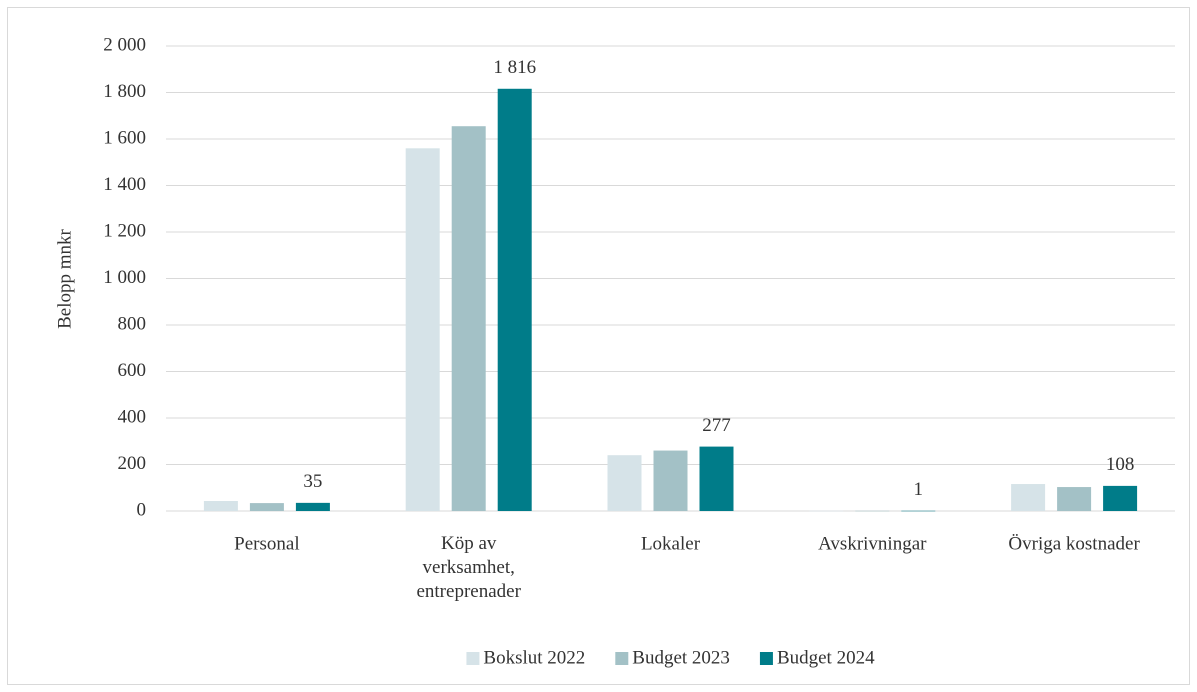 The image size is (1197, 692). I want to click on y-tick-label: 1 000, so click(124, 277).